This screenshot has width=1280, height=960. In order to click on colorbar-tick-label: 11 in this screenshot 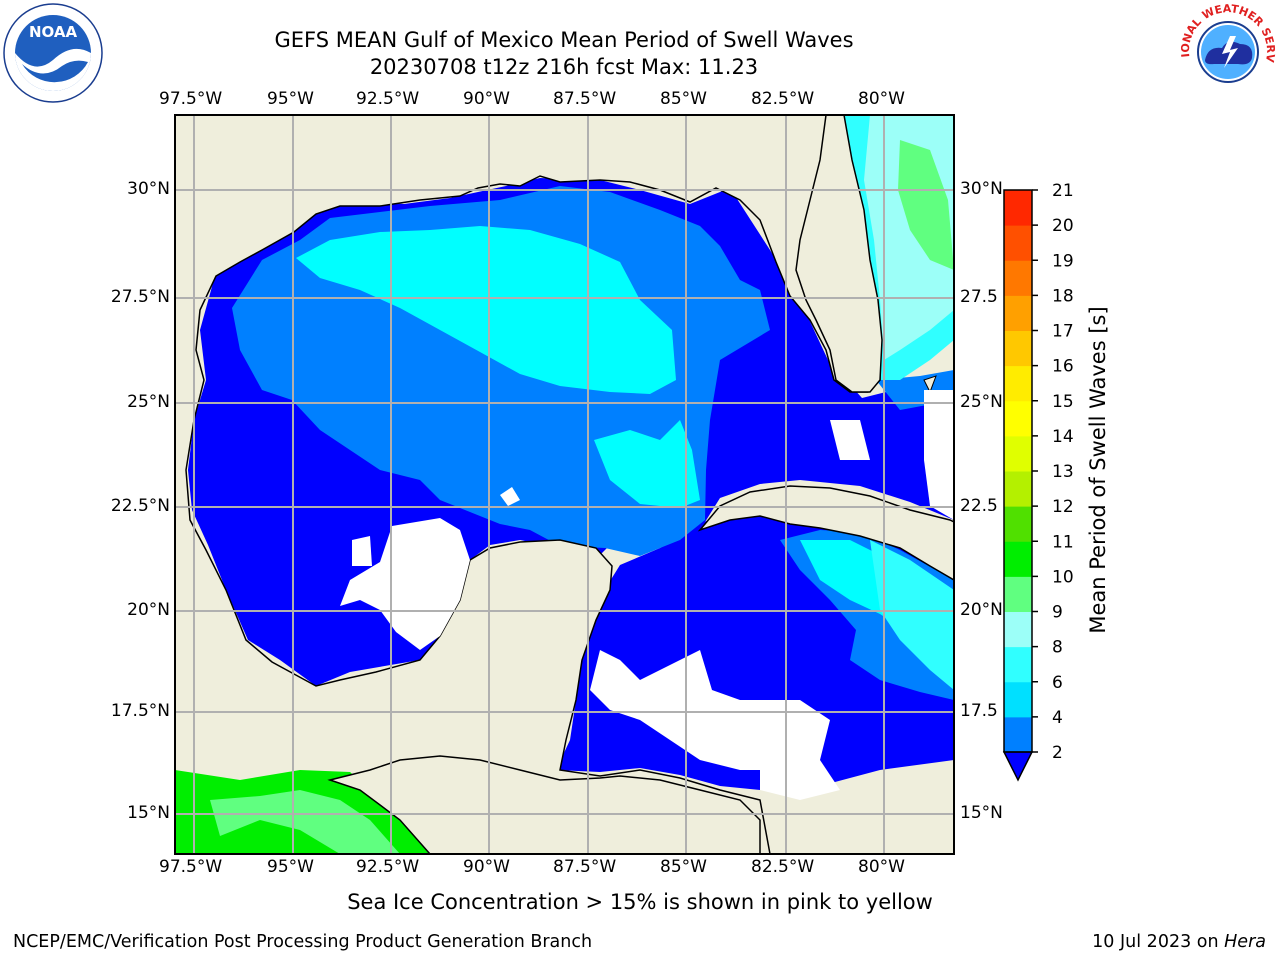, I will do `click(1063, 542)`.